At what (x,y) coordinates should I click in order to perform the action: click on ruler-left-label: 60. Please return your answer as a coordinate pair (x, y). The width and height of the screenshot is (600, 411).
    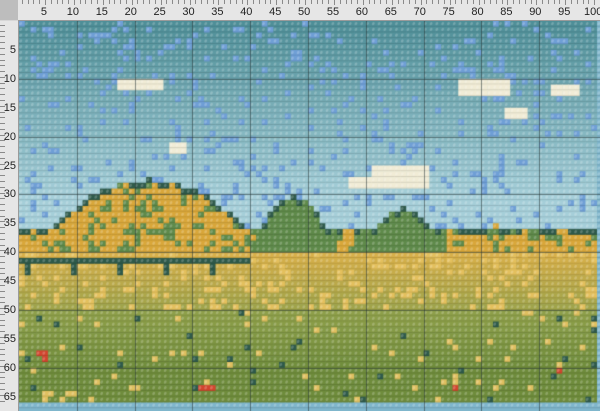
    Looking at the image, I should click on (9, 367).